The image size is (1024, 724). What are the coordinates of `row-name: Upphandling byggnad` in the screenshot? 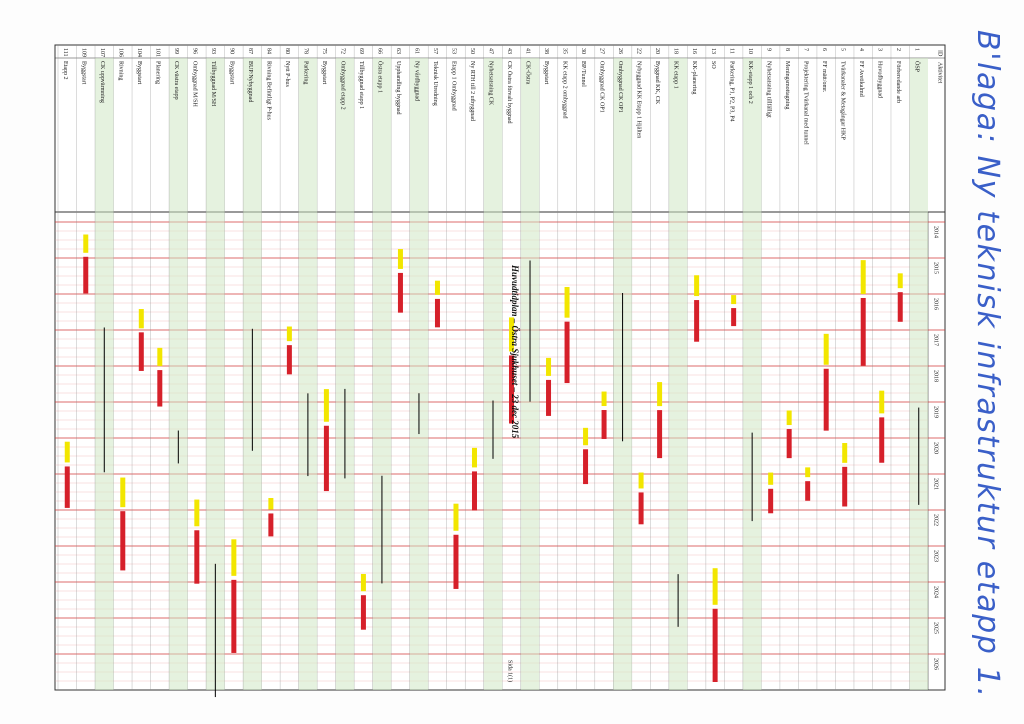 It's located at (398, 88).